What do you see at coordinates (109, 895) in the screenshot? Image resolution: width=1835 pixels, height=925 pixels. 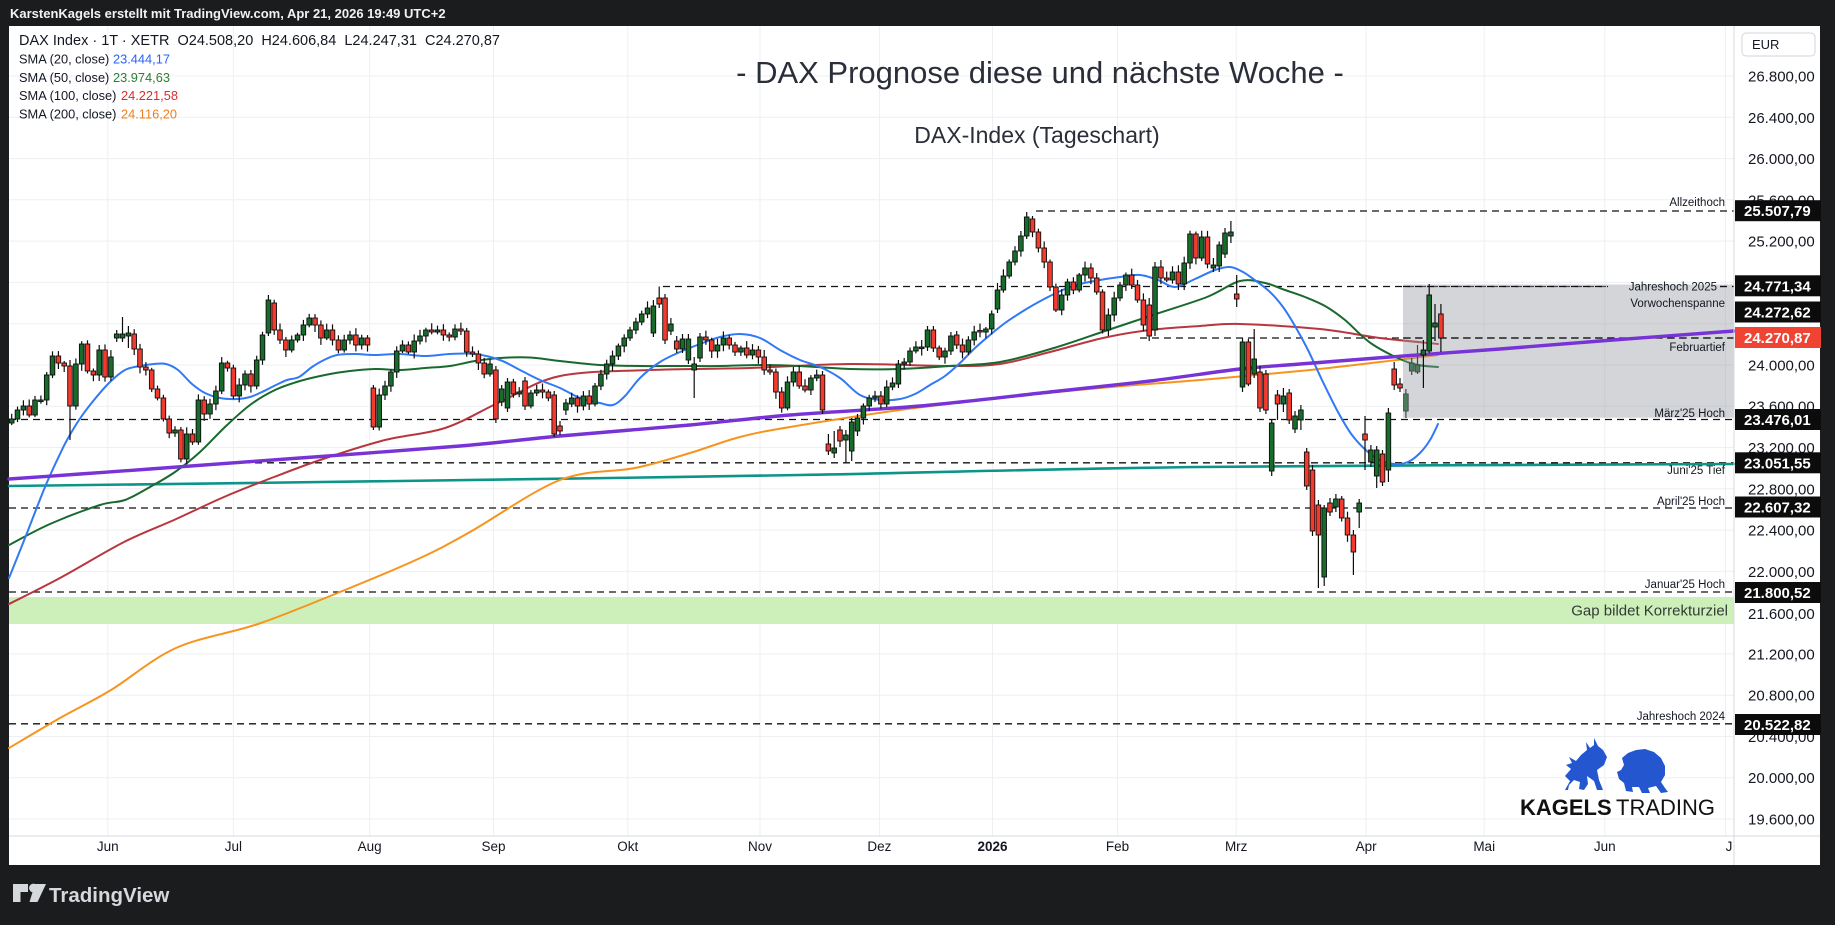 I see `svg-text: TradingView` at bounding box center [109, 895].